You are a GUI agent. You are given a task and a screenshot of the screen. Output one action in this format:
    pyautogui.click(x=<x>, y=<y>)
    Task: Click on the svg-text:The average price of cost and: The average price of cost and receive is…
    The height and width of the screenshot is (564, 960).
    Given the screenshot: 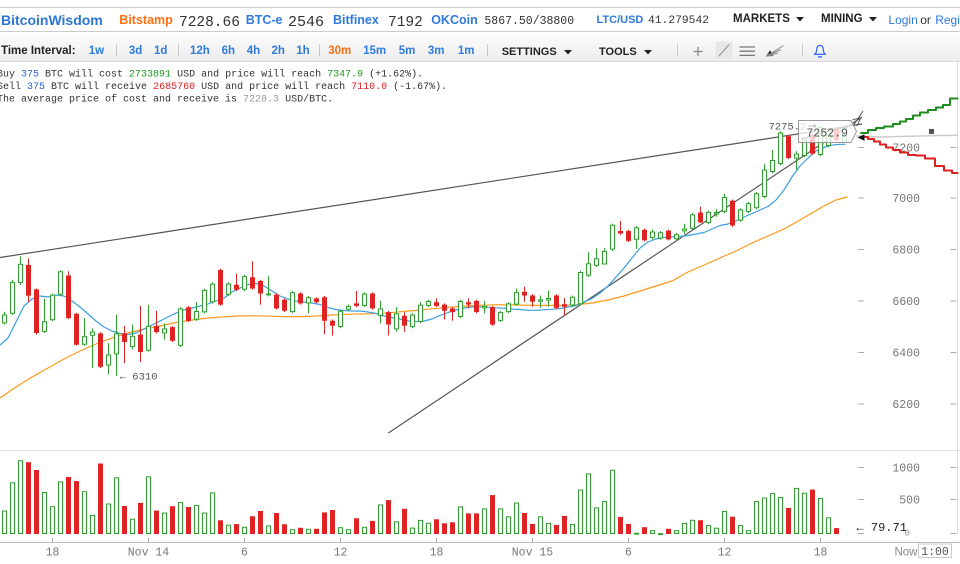 What is the action you would take?
    pyautogui.click(x=166, y=100)
    